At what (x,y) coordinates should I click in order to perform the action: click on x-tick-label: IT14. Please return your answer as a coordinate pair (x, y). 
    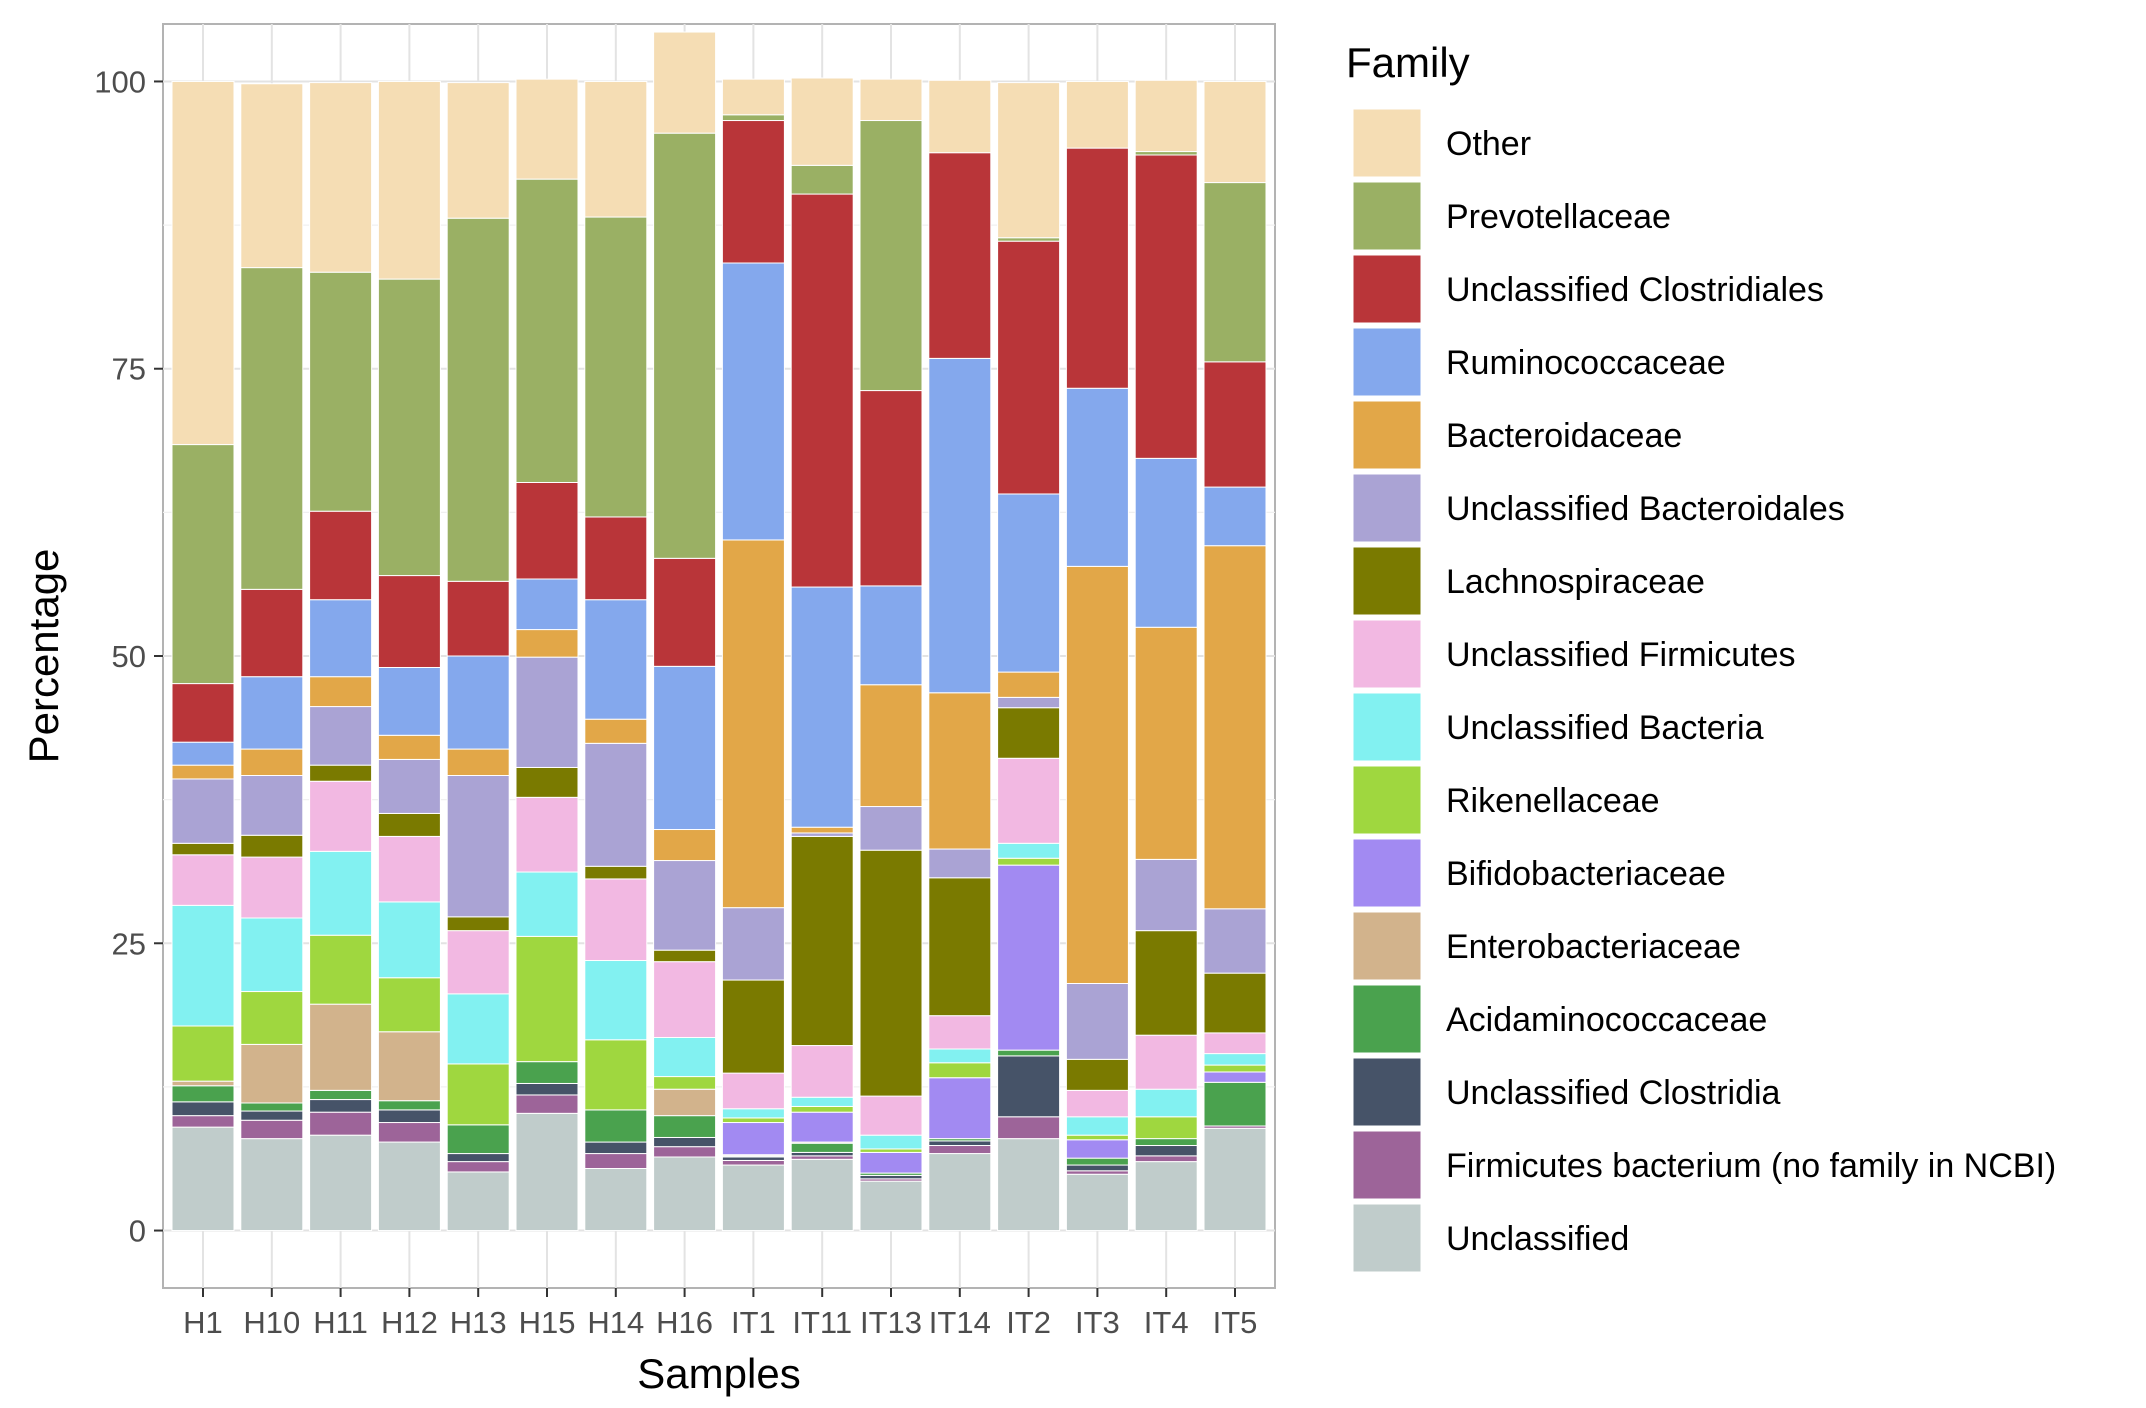
    Looking at the image, I should click on (960, 1322).